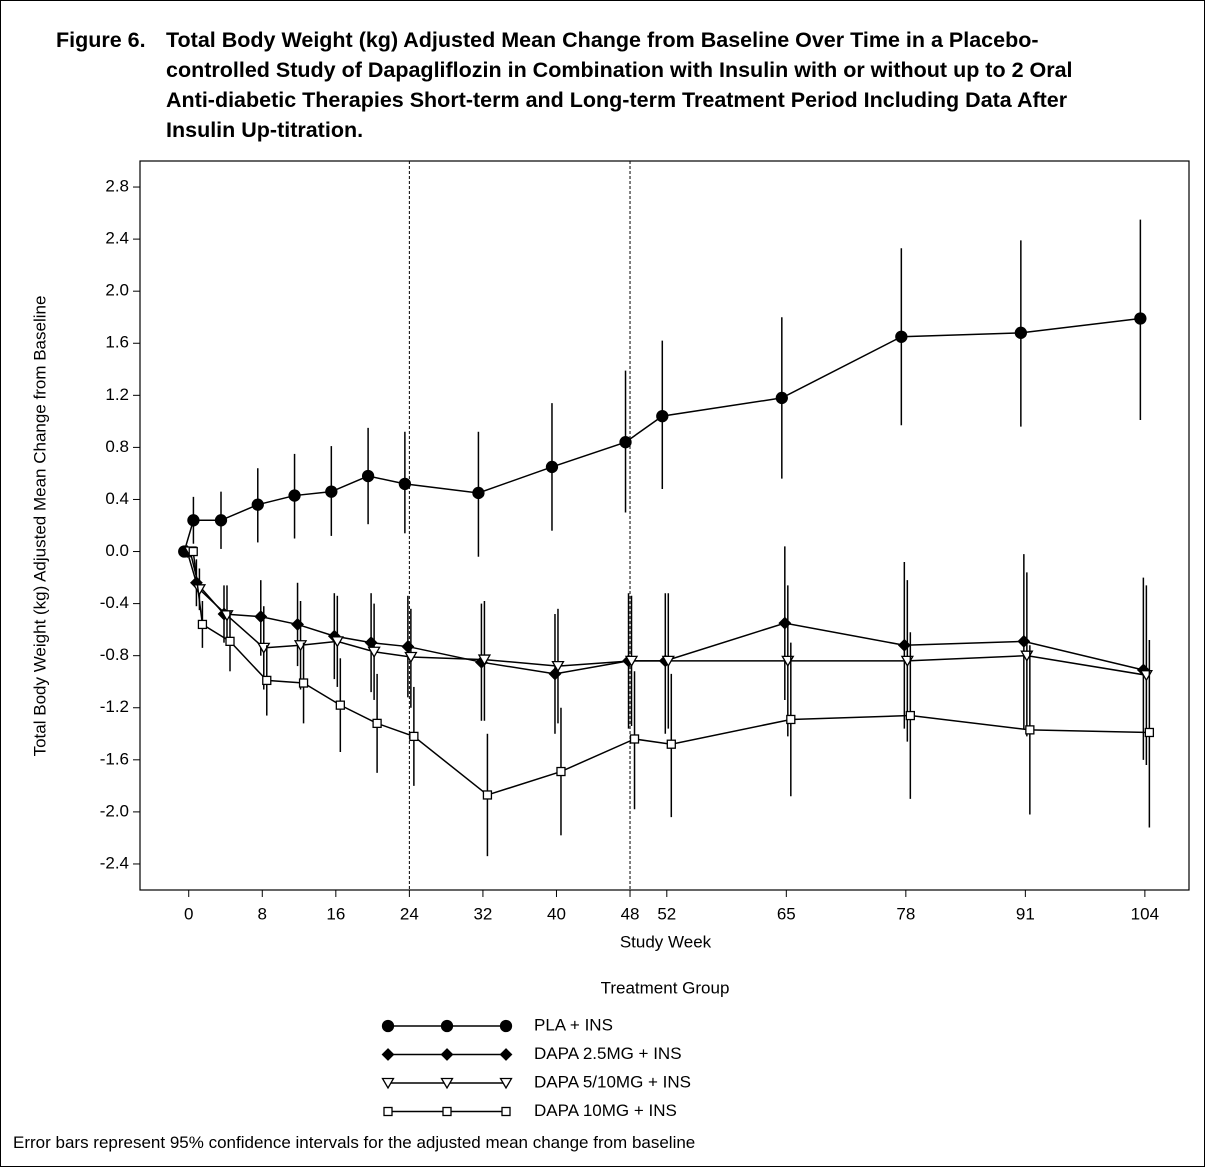  Describe the element at coordinates (556, 913) in the screenshot. I see `x-tick-label: 40` at that location.